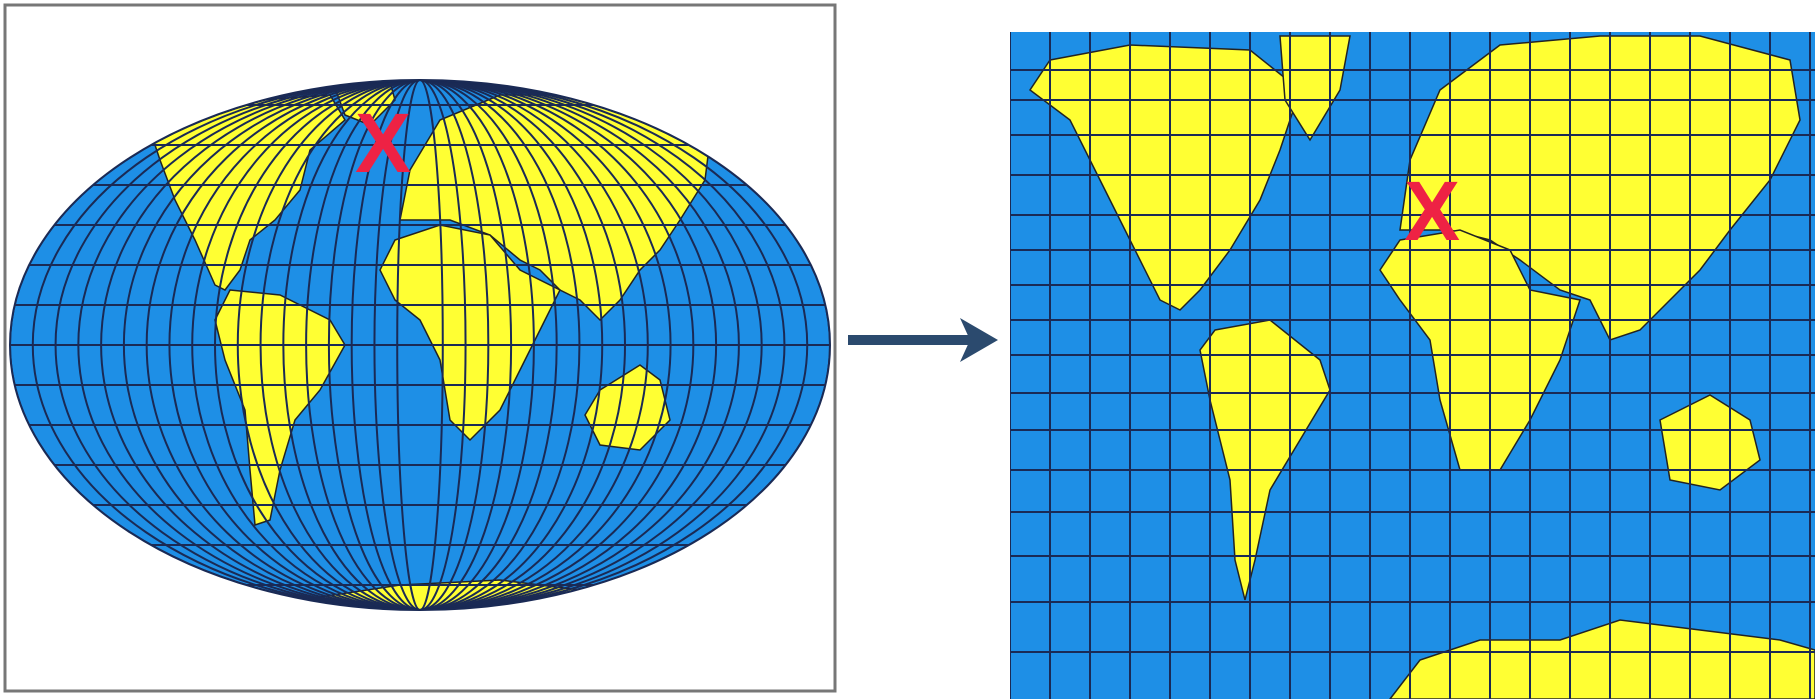 The width and height of the screenshot is (1818, 699). Describe the element at coordinates (280, 408) in the screenshot. I see `south-america` at that location.